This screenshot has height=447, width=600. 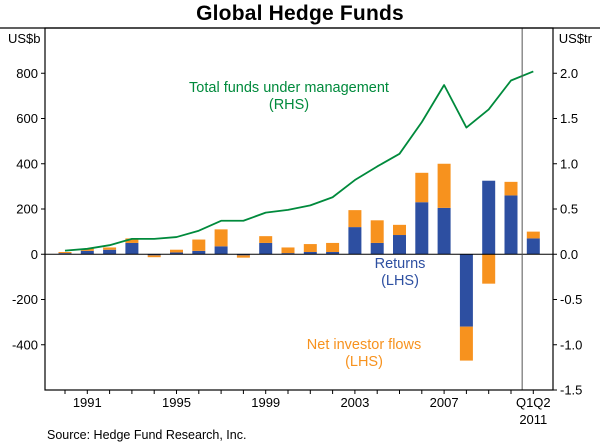 What do you see at coordinates (364, 362) in the screenshot?
I see `annotation-net-flows-line2: (LHS)` at bounding box center [364, 362].